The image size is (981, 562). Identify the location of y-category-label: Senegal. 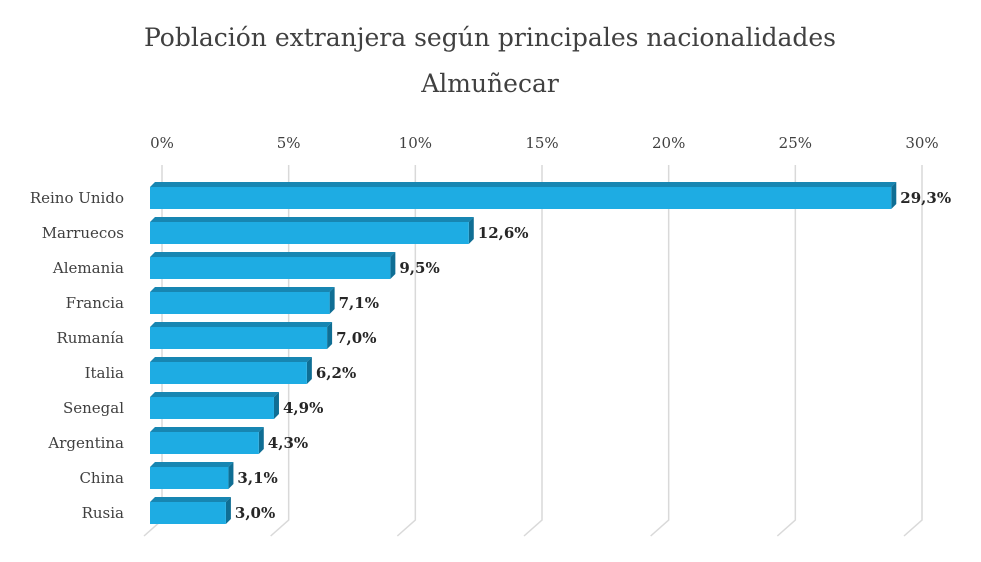
(93, 408).